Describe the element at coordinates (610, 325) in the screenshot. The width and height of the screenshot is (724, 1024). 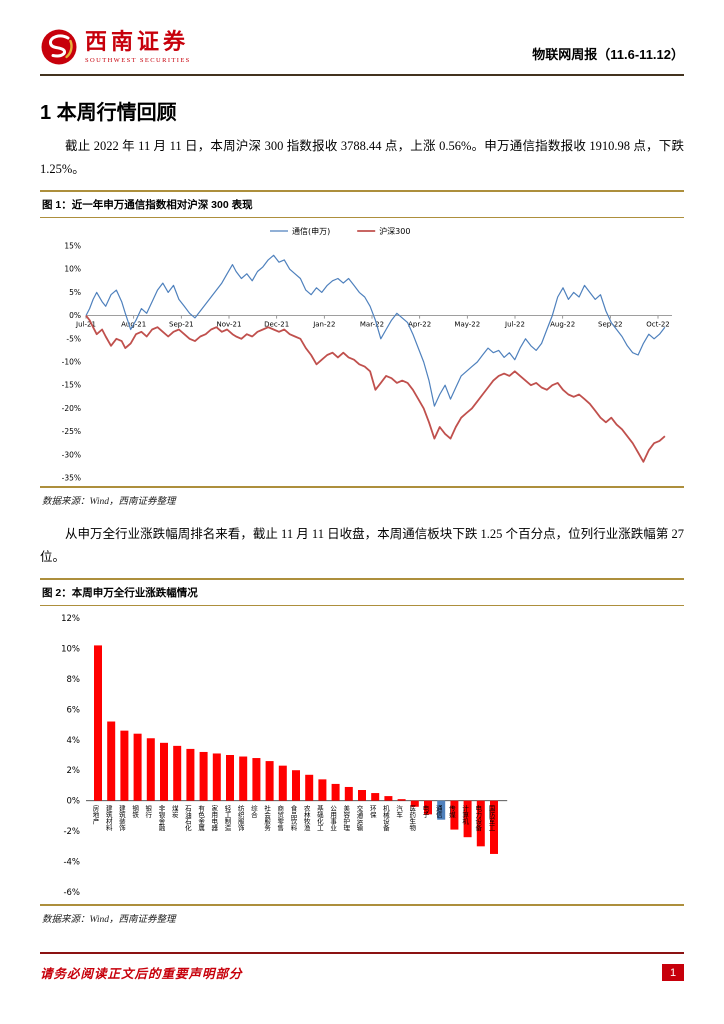
I see `svg-text: Sep-22` at that location.